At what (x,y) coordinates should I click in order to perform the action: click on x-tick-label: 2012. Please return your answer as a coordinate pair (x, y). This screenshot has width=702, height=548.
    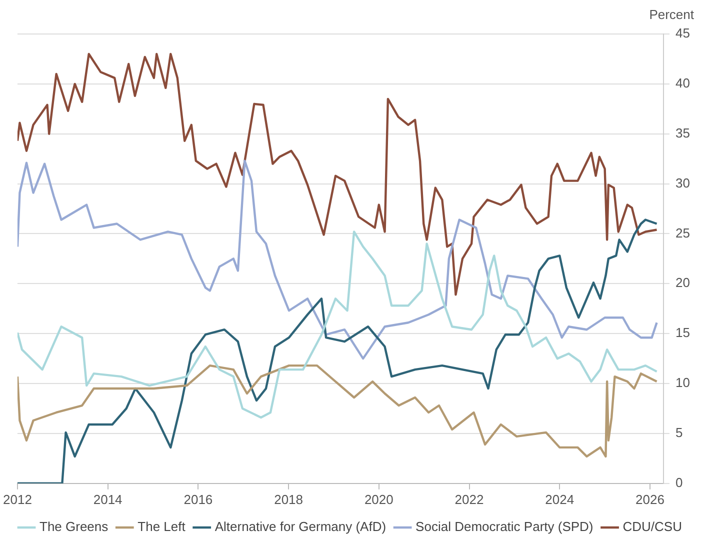
    Looking at the image, I should click on (17, 499).